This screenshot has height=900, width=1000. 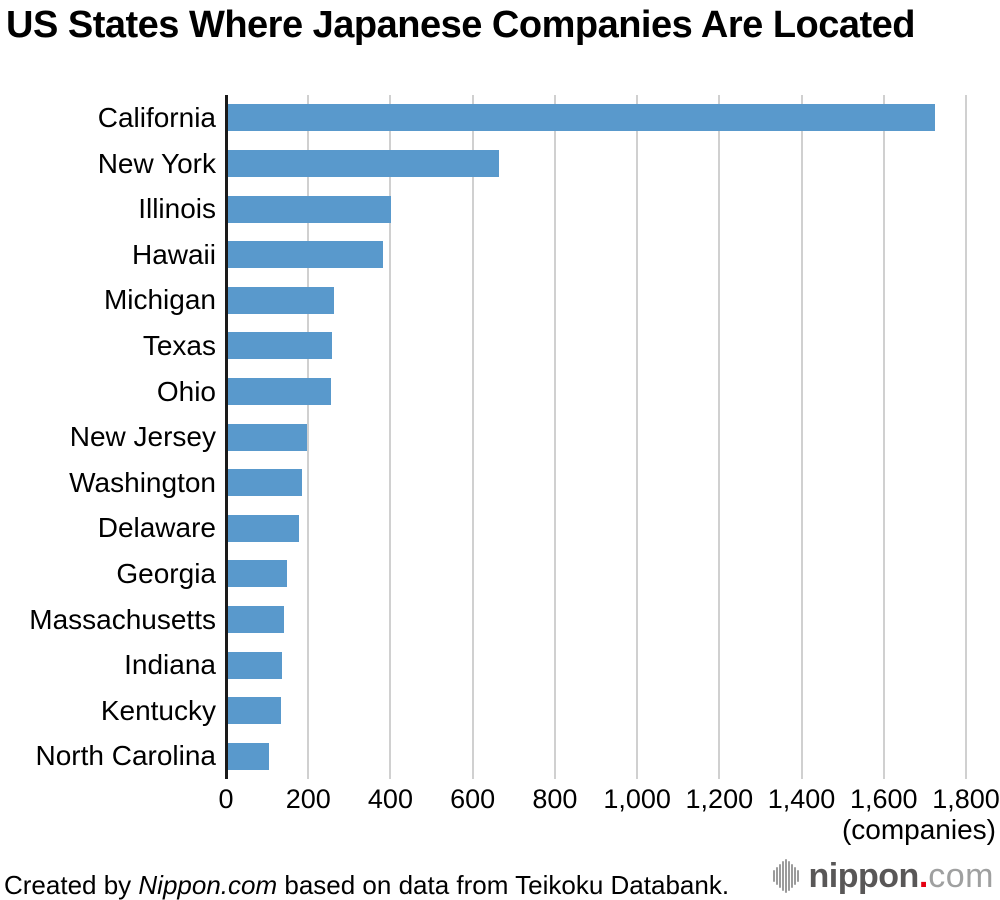 I want to click on bar-georgia, so click(x=257, y=574).